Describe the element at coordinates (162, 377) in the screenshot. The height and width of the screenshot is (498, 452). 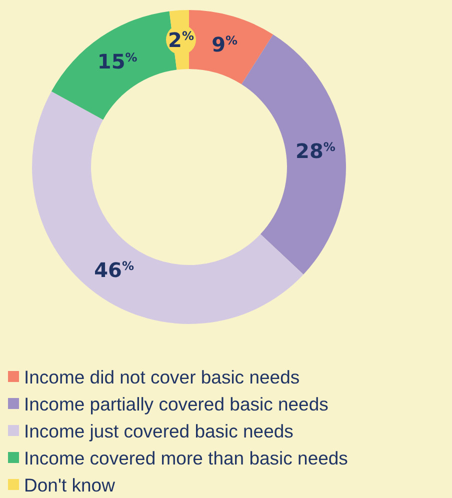
I see `legend-label: Income did not cover basic needs` at that location.